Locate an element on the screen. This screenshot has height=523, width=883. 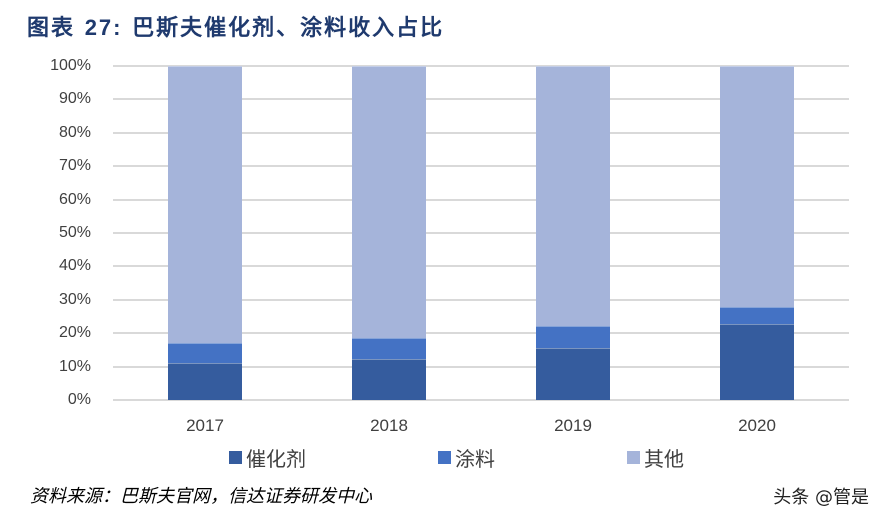
legend-item: 催化剂 is located at coordinates (267, 457).